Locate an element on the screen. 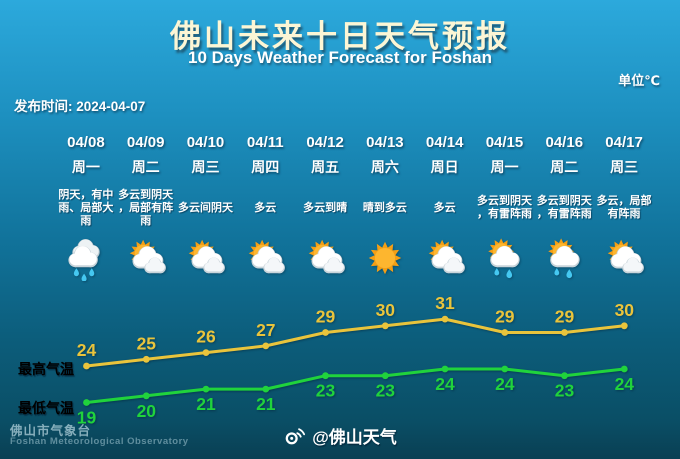 Image resolution: width=680 pixels, height=459 pixels. svg-text: 19 is located at coordinates (87, 418).